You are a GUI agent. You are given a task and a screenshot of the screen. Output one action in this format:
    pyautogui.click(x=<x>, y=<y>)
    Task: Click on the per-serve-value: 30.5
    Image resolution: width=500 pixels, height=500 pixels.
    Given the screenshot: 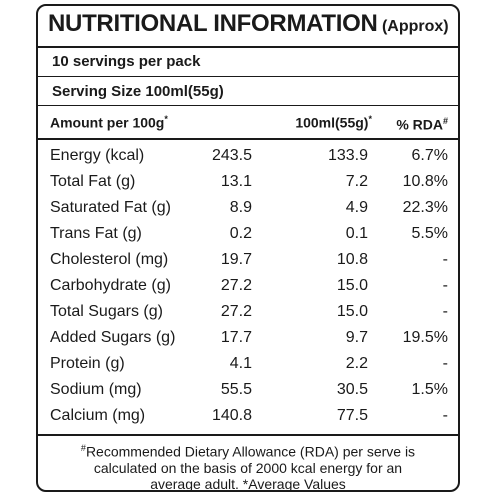 What is the action you would take?
    pyautogui.click(x=352, y=389)
    